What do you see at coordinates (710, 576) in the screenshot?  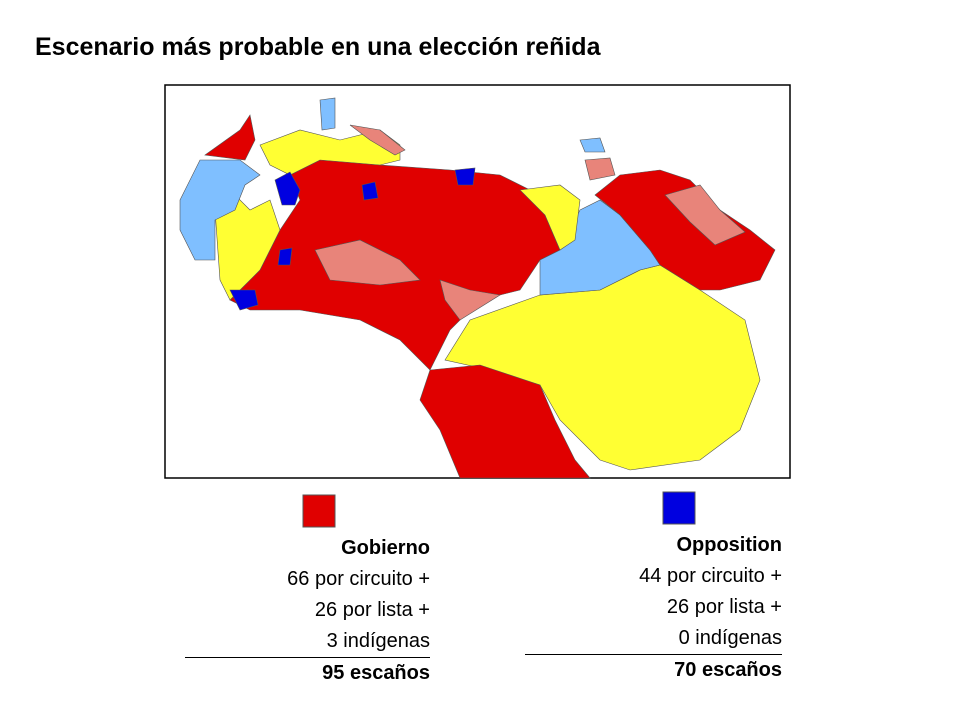 I see `legend-line: 44 por circuito +` at bounding box center [710, 576].